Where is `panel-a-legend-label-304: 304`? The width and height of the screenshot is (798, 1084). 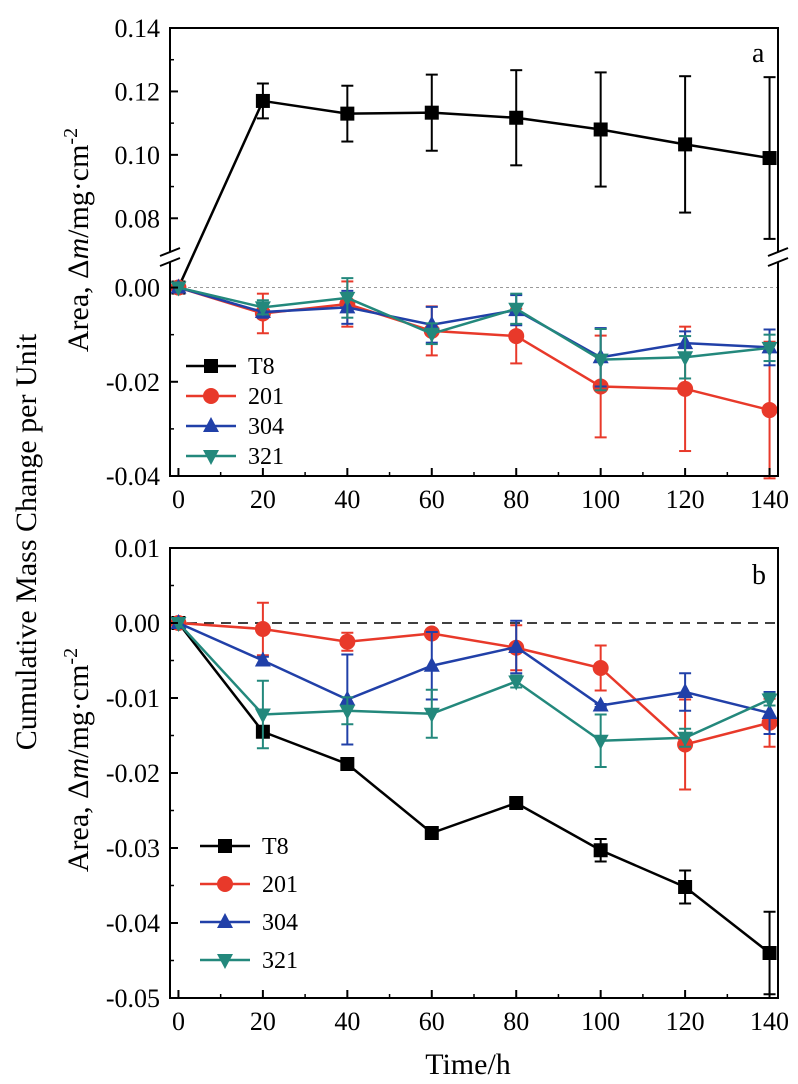
panel-a-legend-label-304: 304 is located at coordinates (266, 427).